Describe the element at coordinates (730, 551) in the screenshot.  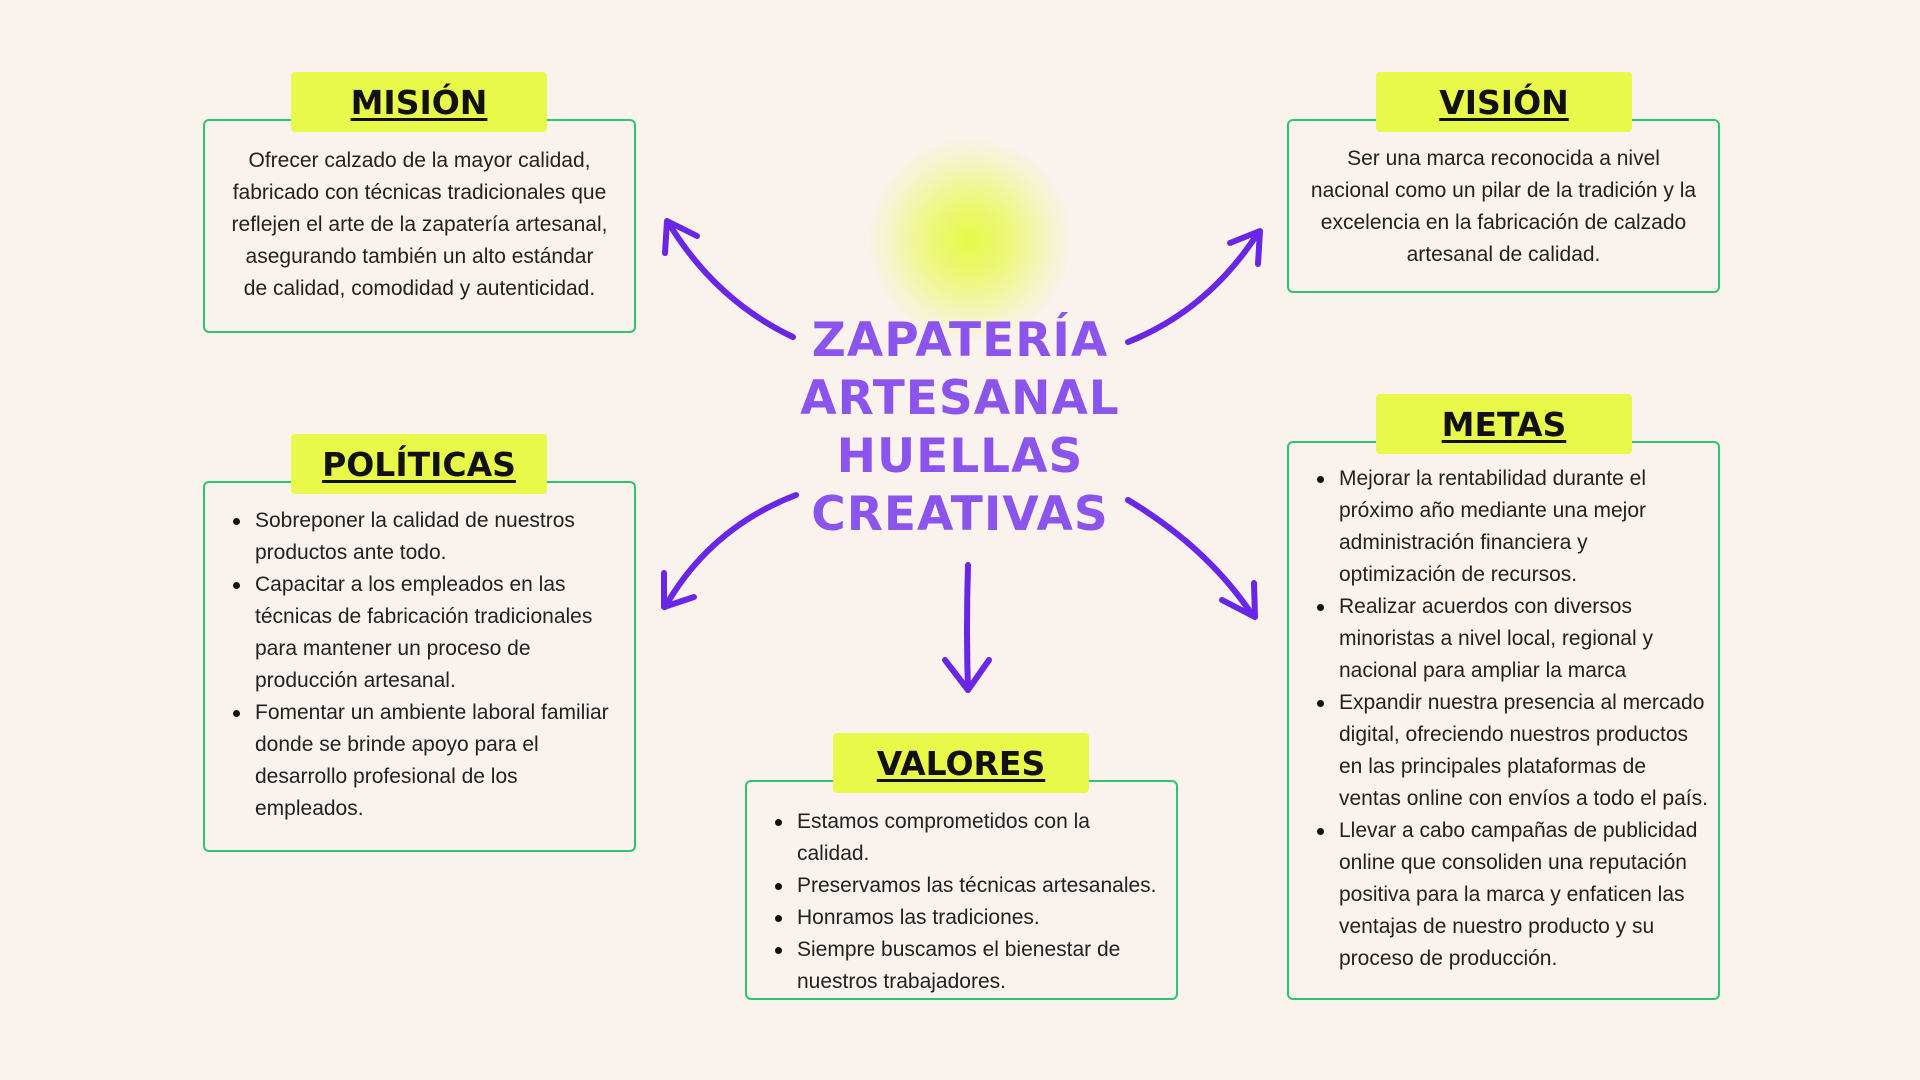
I see `arrow-to-politicas` at that location.